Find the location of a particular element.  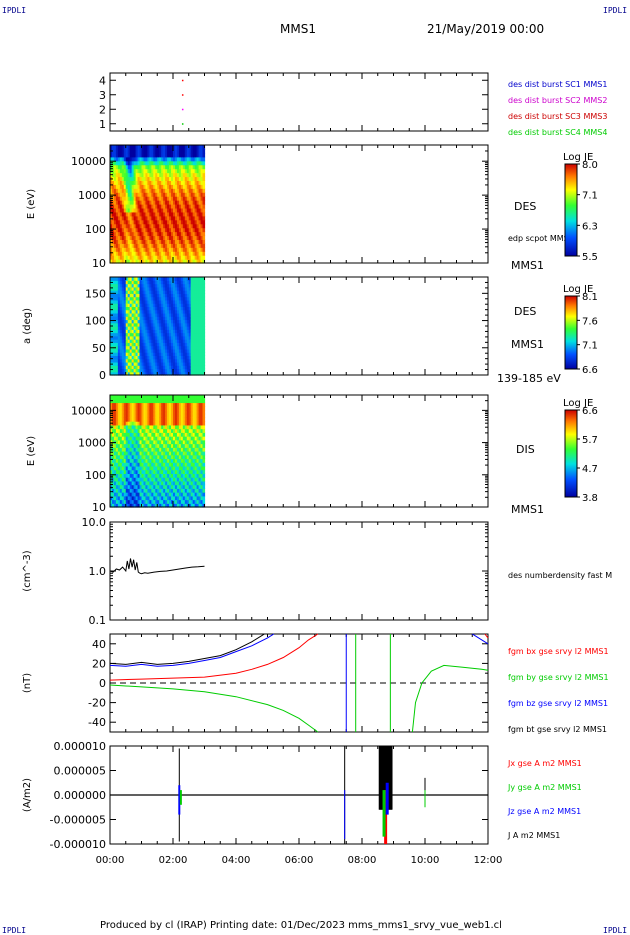

y-tick-label: 10.0 is located at coordinates (94, 522).